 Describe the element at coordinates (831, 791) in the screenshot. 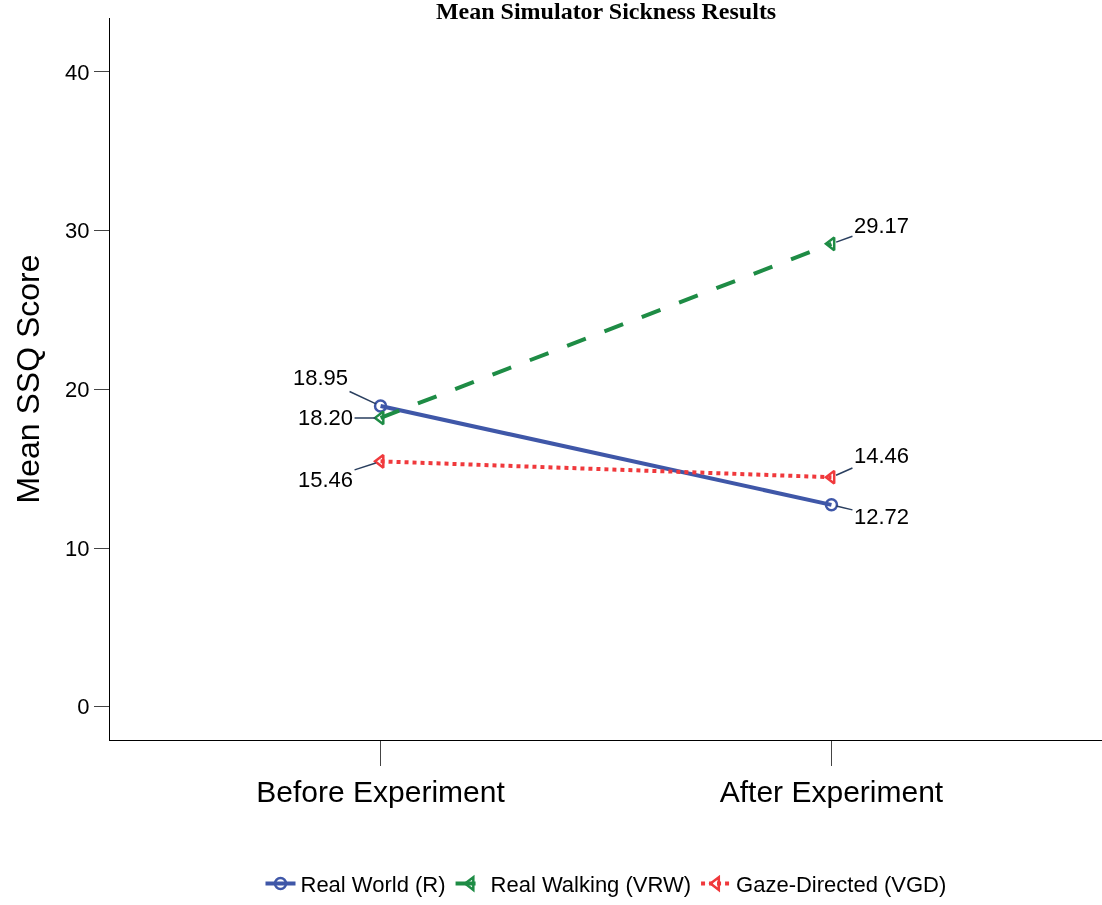

I see `x-tick-label: After Experiment` at that location.